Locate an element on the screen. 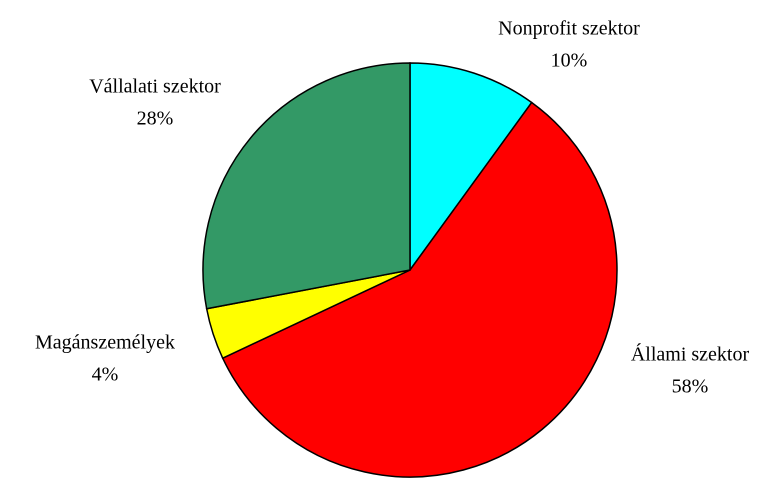 The width and height of the screenshot is (774, 478). slice-label: Nonprofit szektor is located at coordinates (569, 29).